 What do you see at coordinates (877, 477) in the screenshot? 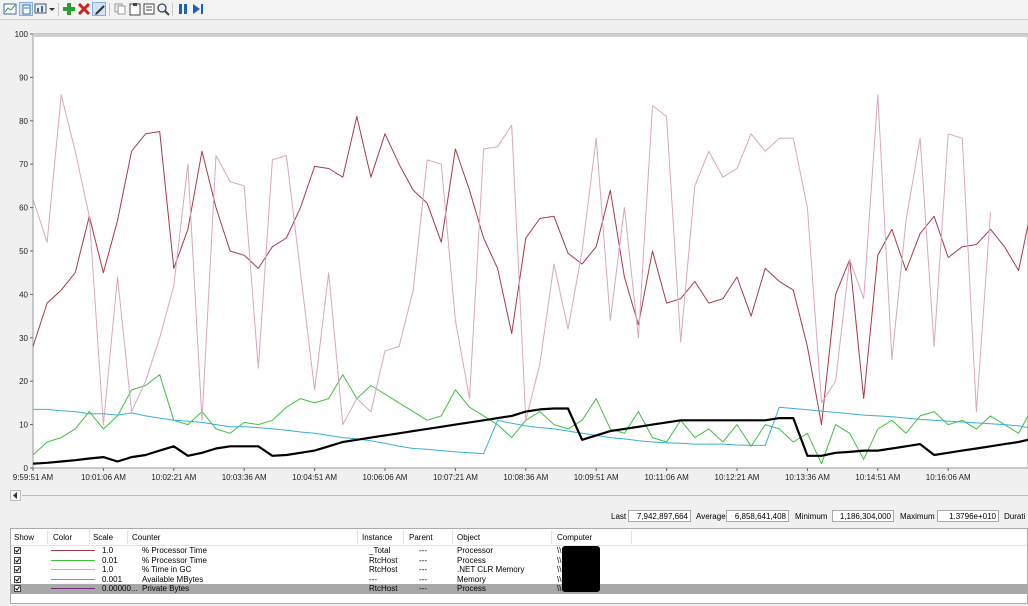
I see `x-tick-label: 10:14:51 AM` at bounding box center [877, 477].